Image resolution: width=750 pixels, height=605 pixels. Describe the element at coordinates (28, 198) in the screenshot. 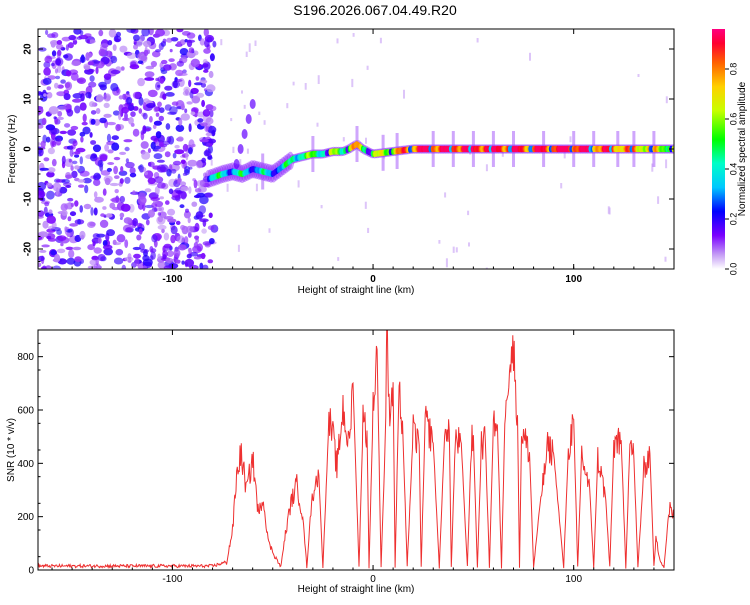

I see `spectrogram-ytick-label: -10` at that location.